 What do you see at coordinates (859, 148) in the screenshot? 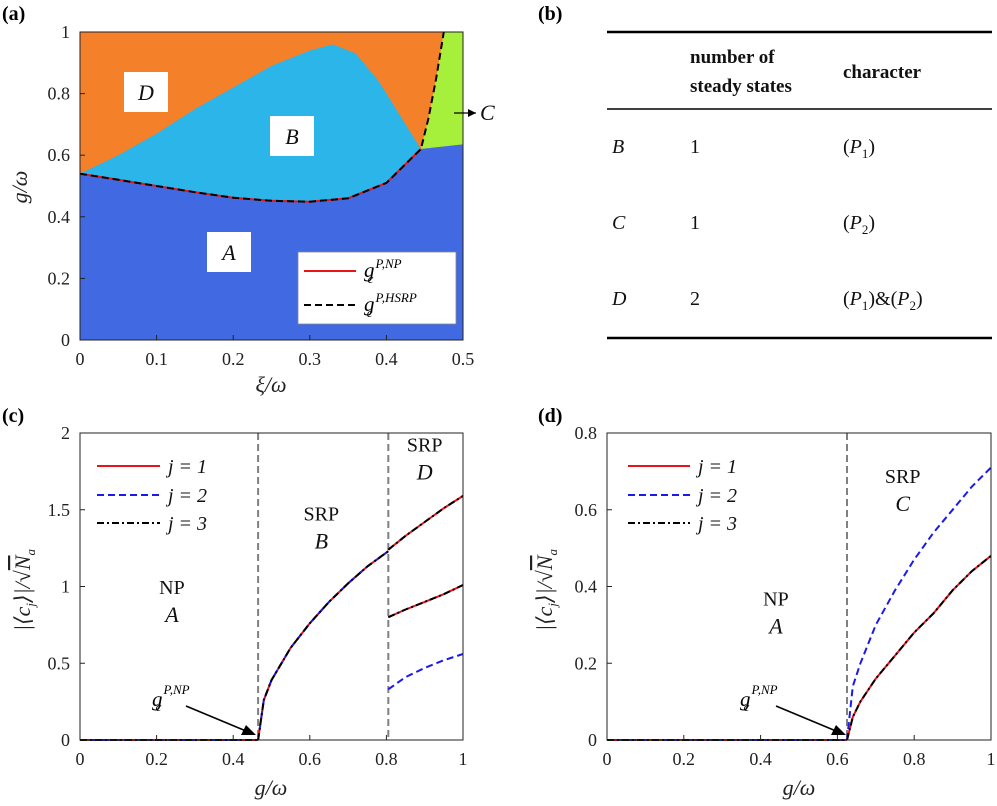
I see `table-row-b-character: (P1)` at bounding box center [859, 148].